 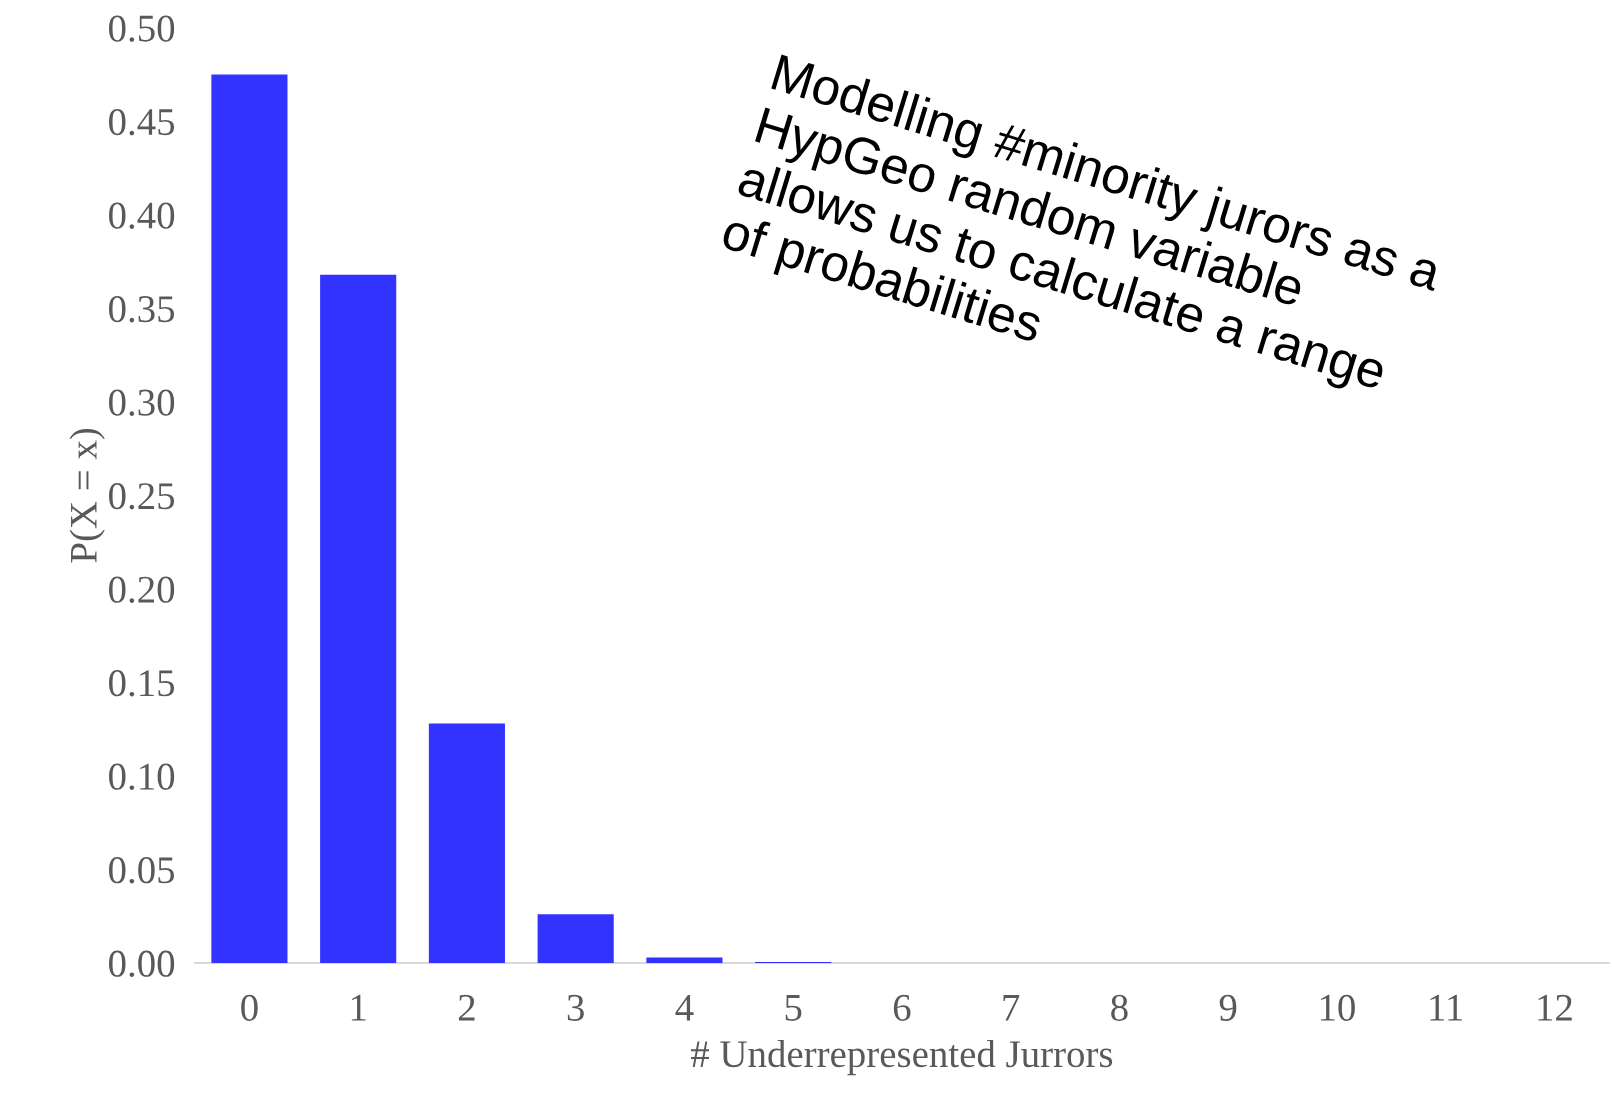 I want to click on x-tick-label: 11, so click(x=1446, y=1007).